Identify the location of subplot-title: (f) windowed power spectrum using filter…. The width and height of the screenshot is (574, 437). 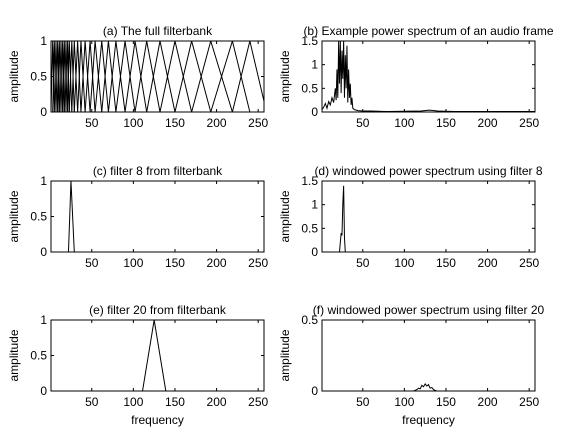
(429, 310).